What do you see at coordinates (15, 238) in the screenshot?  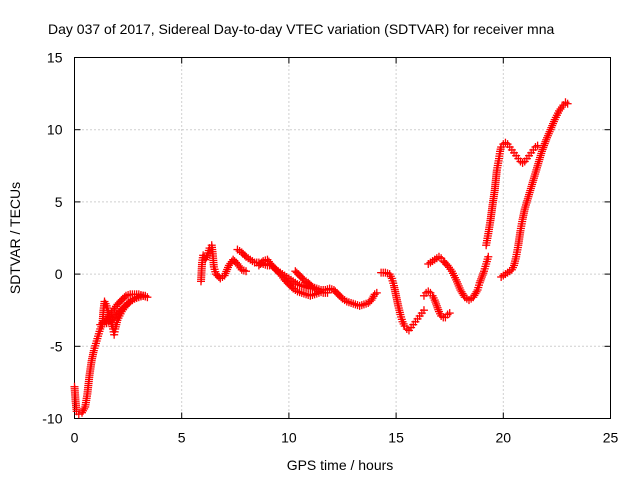 I see `y-axis-label: SDTVAR / TECUs` at bounding box center [15, 238].